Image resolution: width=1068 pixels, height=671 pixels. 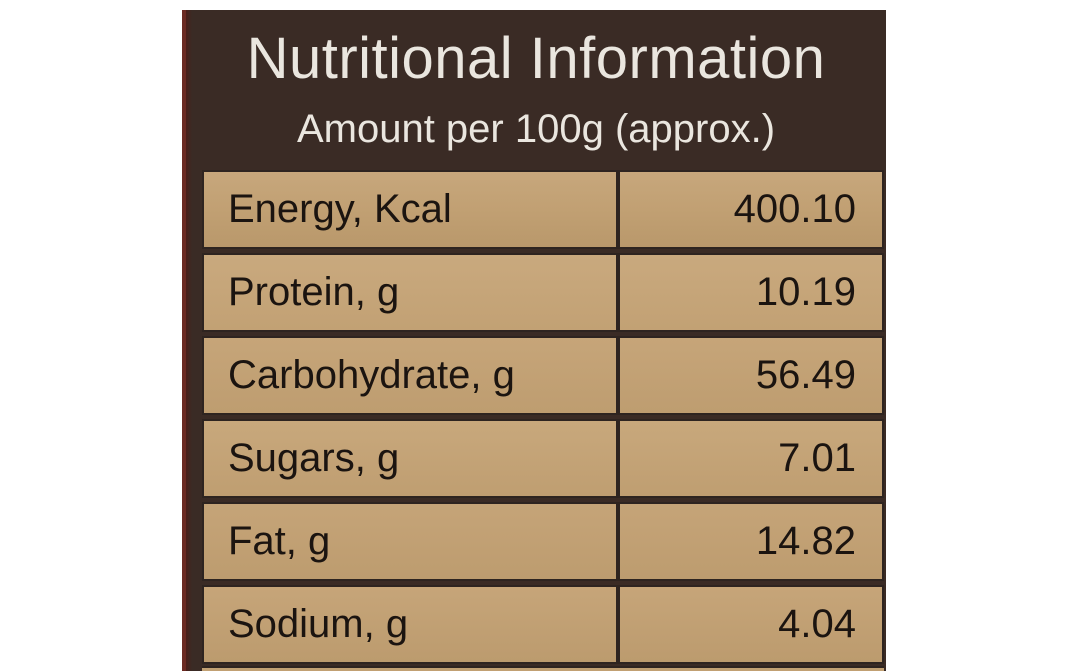 I want to click on table-row: Protein, g 10.19, so click(x=543, y=292).